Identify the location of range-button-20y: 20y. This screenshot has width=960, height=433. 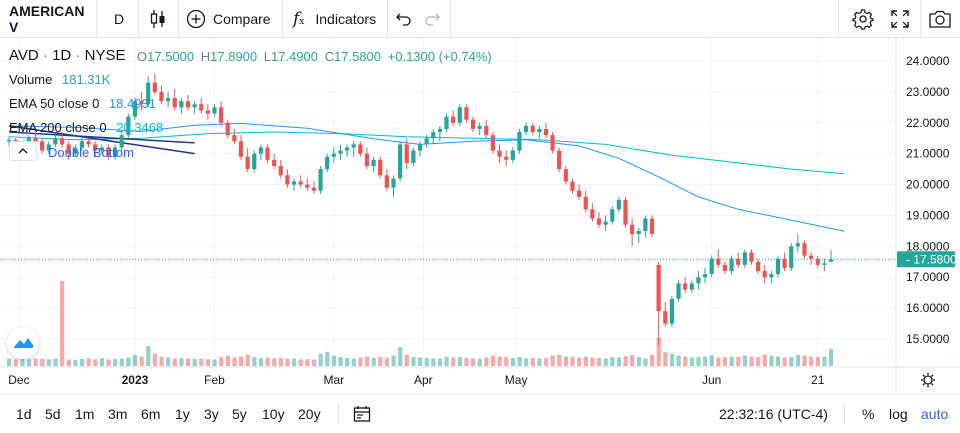
(309, 414).